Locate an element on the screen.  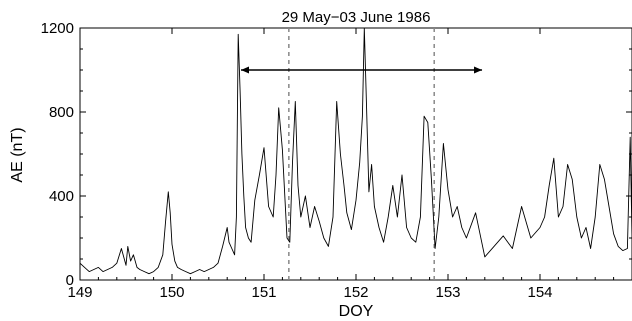
x-tick-label: 152 is located at coordinates (355, 292).